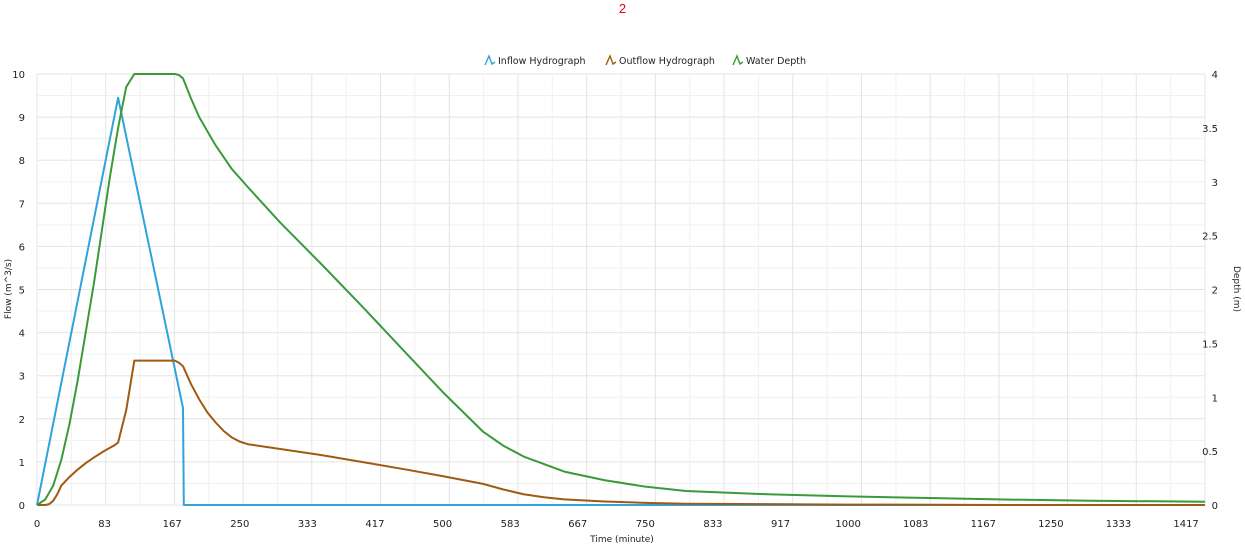  I want to click on y-tick-label: 5, so click(22, 291).